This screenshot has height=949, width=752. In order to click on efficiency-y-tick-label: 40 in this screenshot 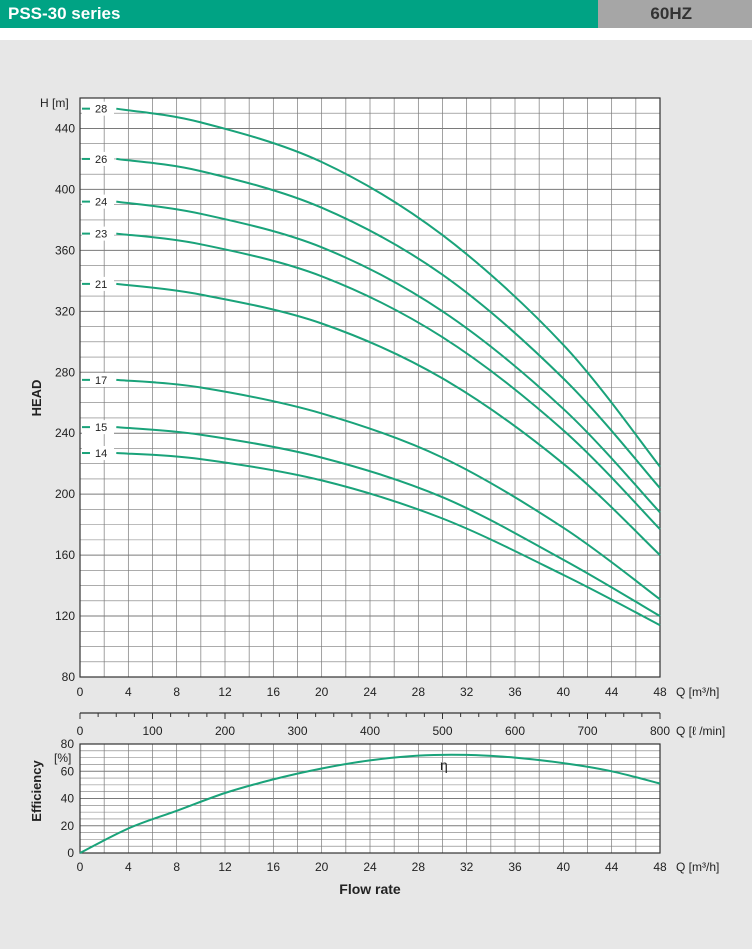, I will do `click(68, 799)`.